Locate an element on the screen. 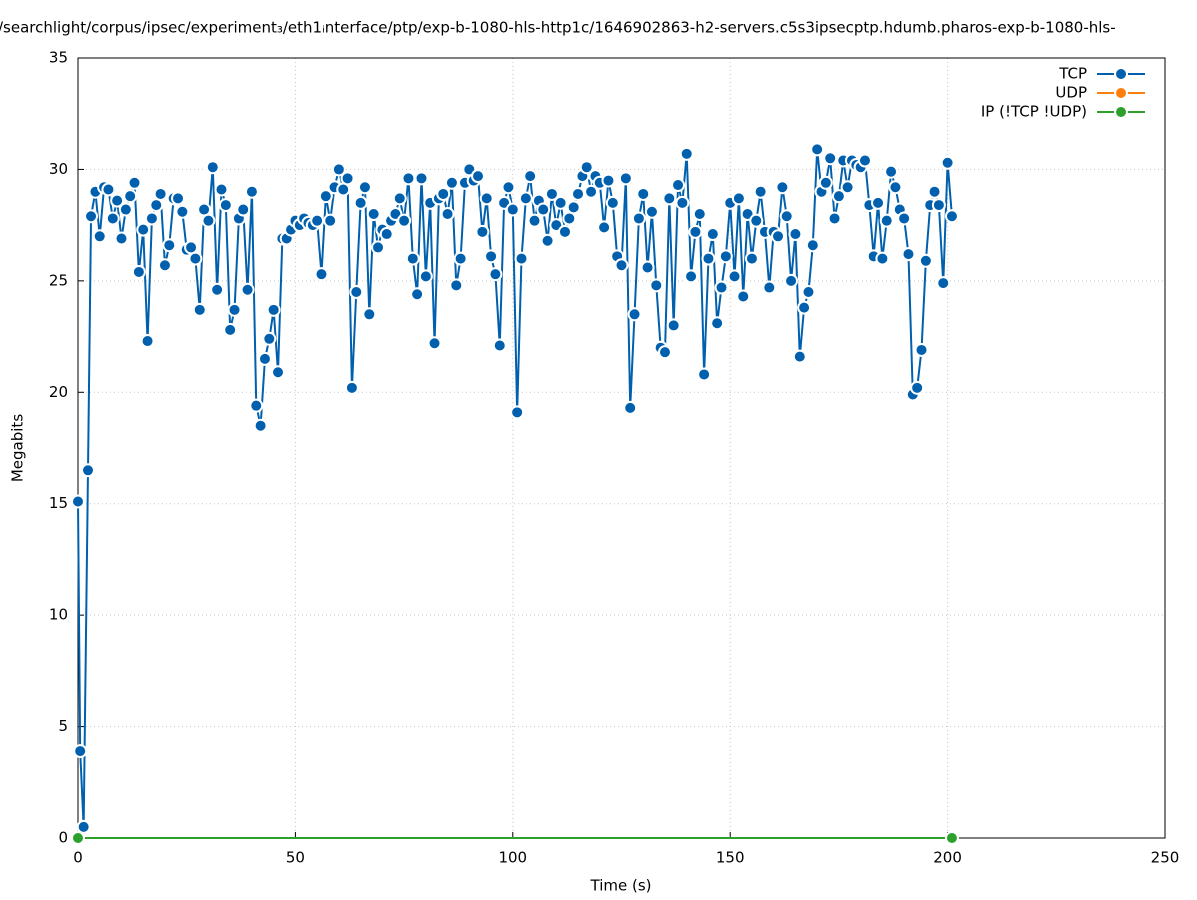 This screenshot has width=1197, height=900. x-tick-label: 150 is located at coordinates (730, 858).